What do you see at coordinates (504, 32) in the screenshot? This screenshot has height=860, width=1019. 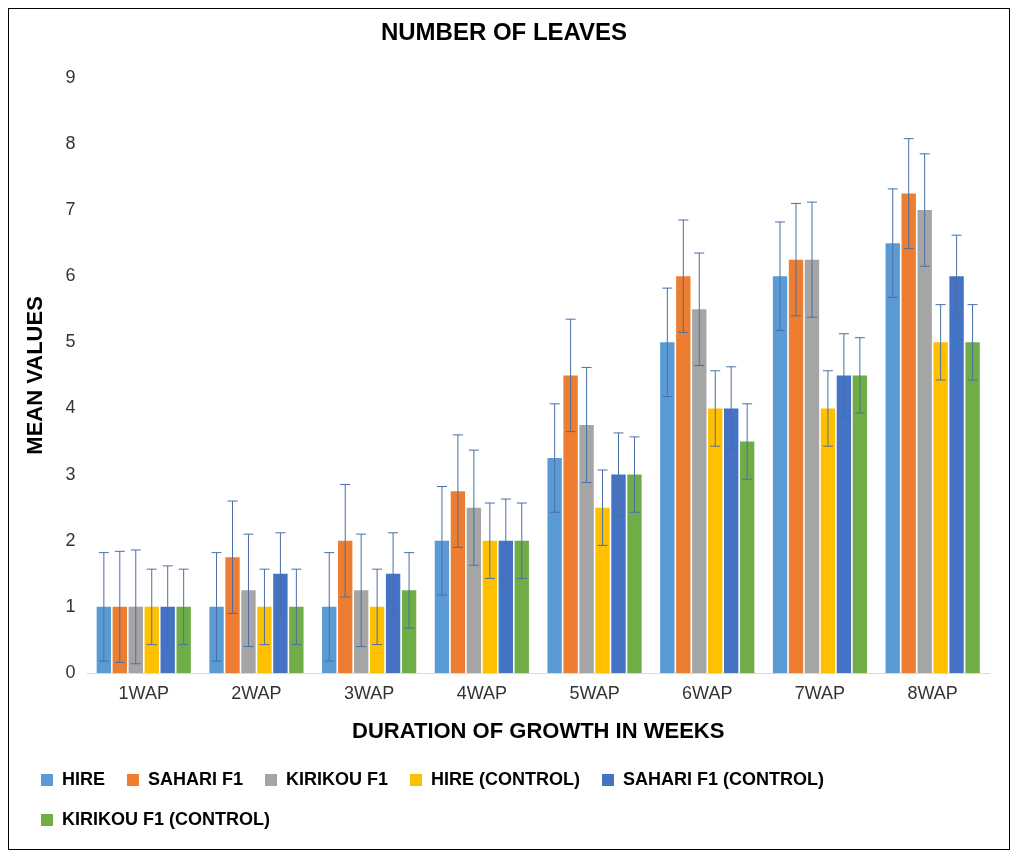 I see `chart-title: NUMBER OF LEAVES` at bounding box center [504, 32].